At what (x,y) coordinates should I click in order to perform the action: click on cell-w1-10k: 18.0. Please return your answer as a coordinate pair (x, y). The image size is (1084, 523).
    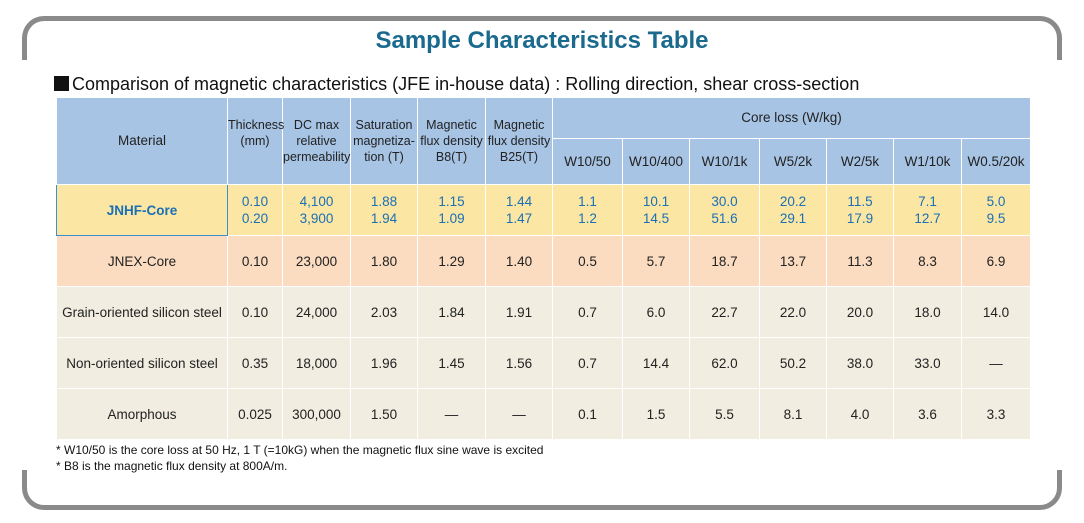
    Looking at the image, I should click on (927, 312).